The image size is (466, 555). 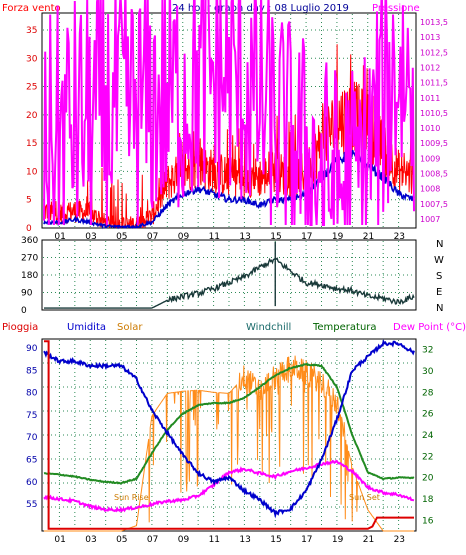 What do you see at coordinates (32, 438) in the screenshot?
I see `humidity-ytick-label-70: 70` at bounding box center [32, 438].